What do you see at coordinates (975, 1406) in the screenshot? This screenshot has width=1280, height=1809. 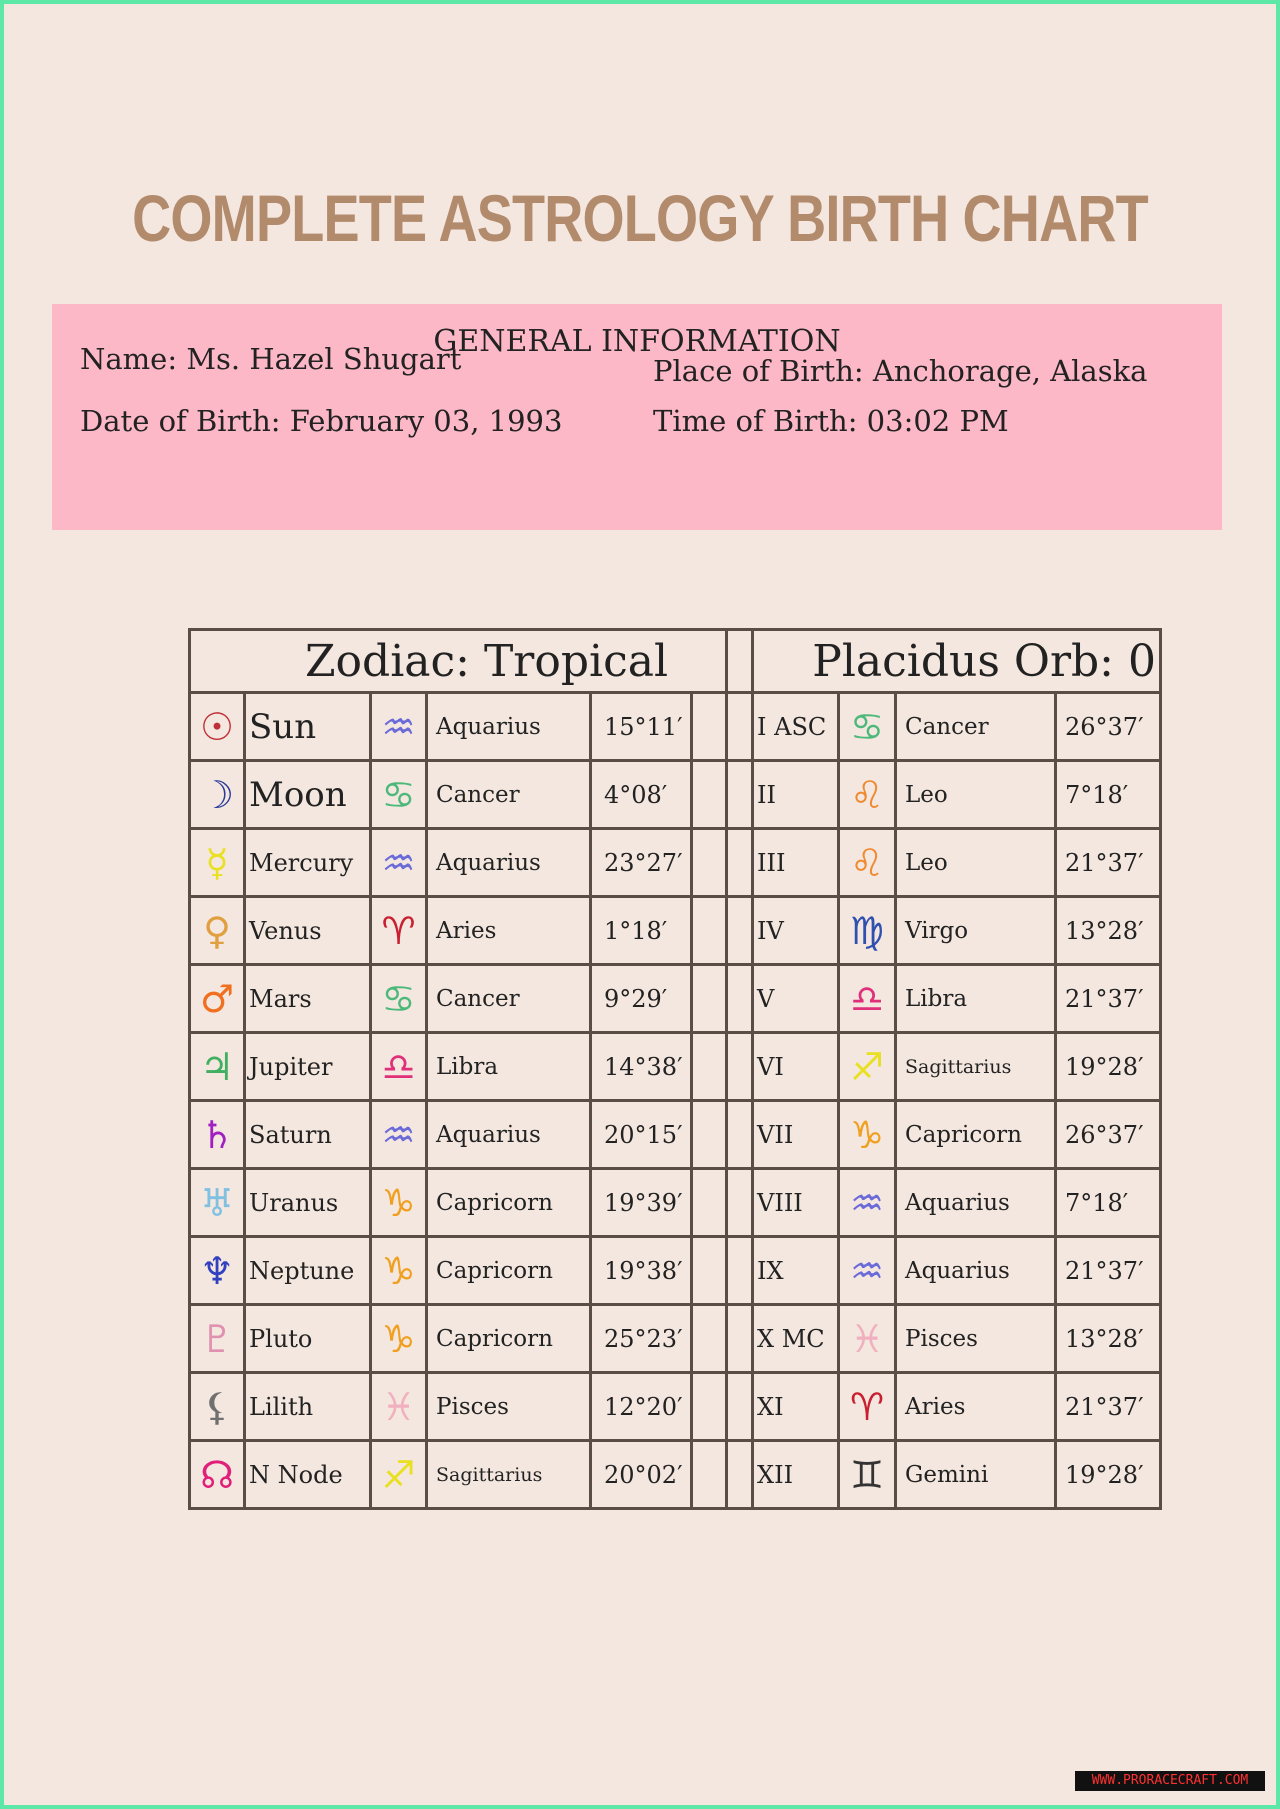 I see `house-sign: Aries` at bounding box center [975, 1406].